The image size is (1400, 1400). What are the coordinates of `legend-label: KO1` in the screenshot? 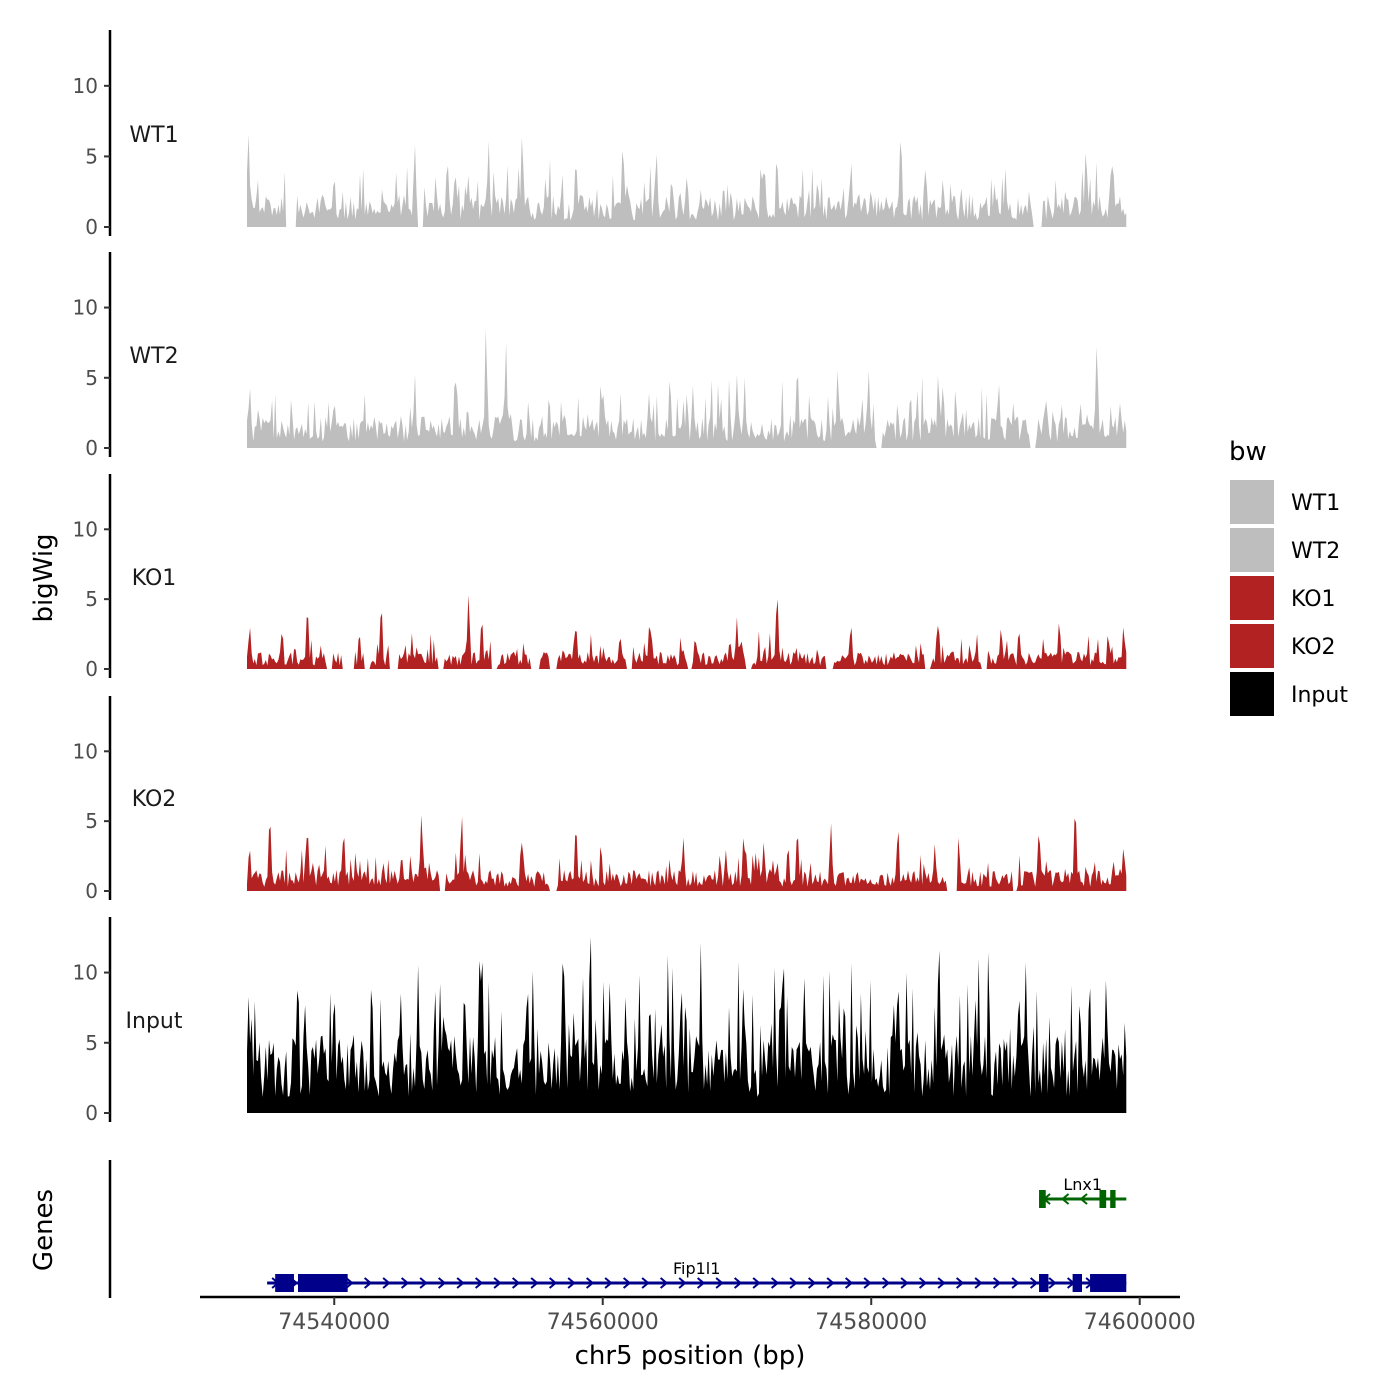 It's located at (1313, 599).